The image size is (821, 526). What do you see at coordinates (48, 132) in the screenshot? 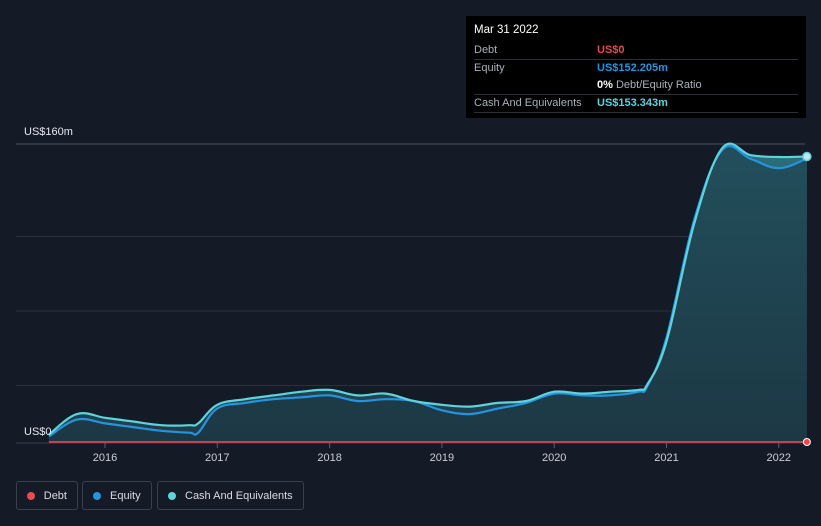
I see `y-axis-top-label: US$160m` at bounding box center [48, 132].